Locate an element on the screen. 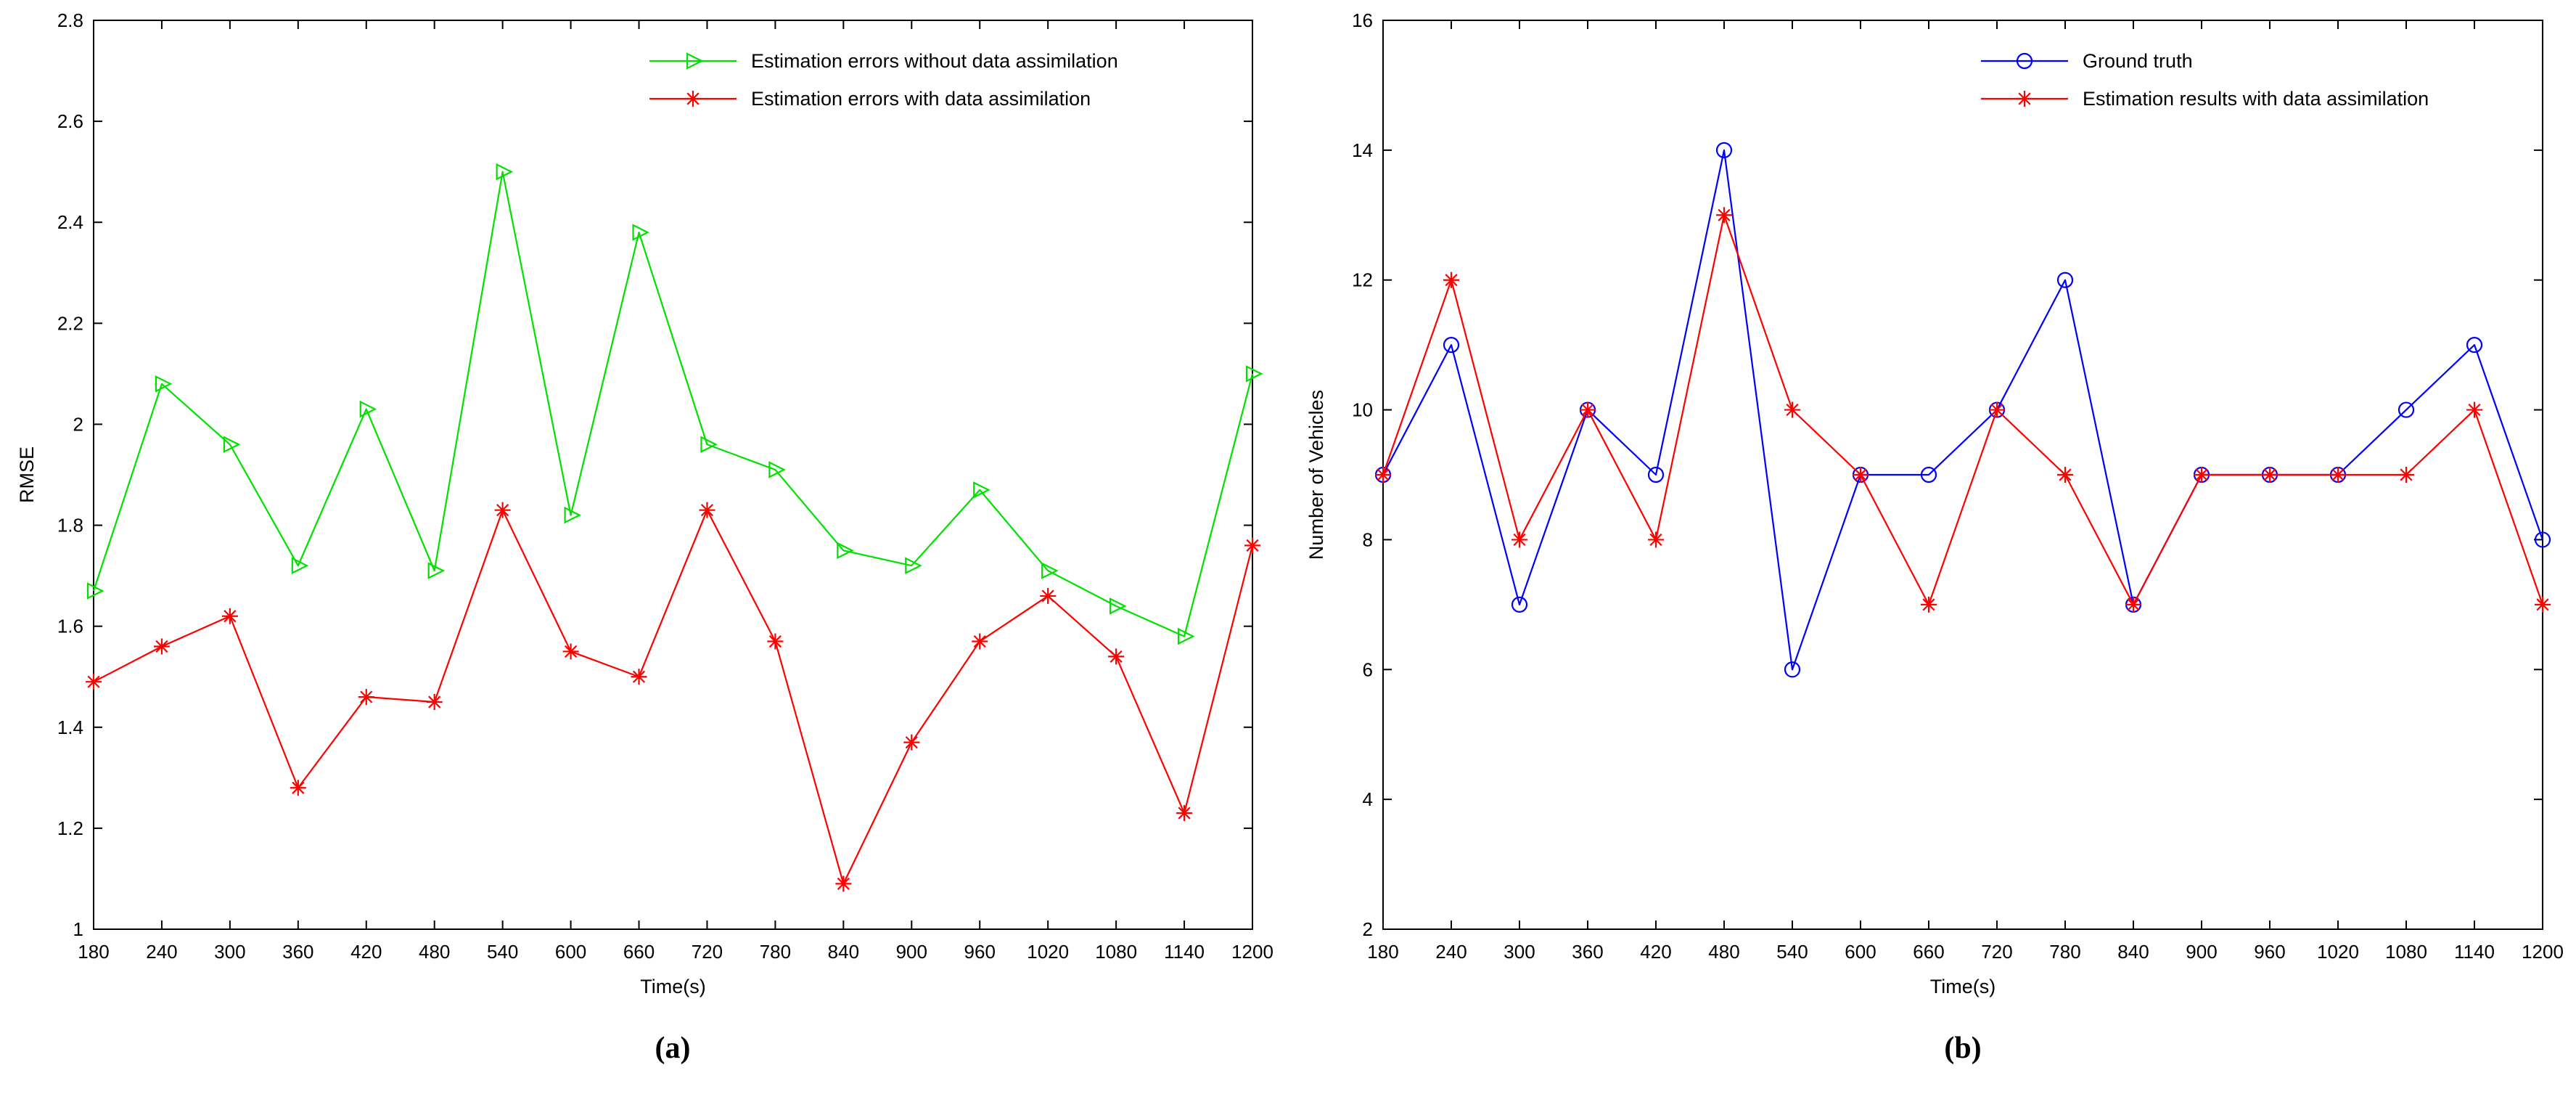 The width and height of the screenshot is (2576, 1094). y-axis-label: Number of Vehicles is located at coordinates (1316, 475).